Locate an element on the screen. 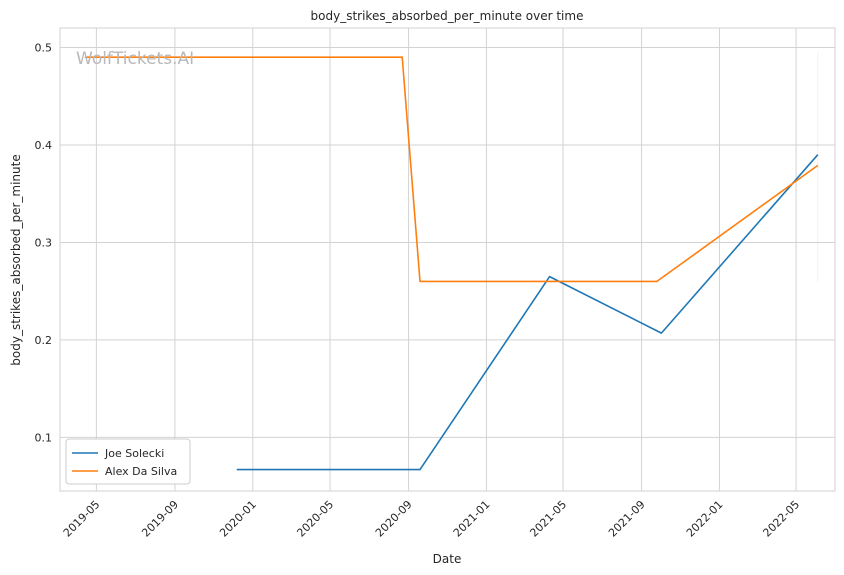 This screenshot has width=844, height=575. watermark: WolfTickets.AI is located at coordinates (135, 59).